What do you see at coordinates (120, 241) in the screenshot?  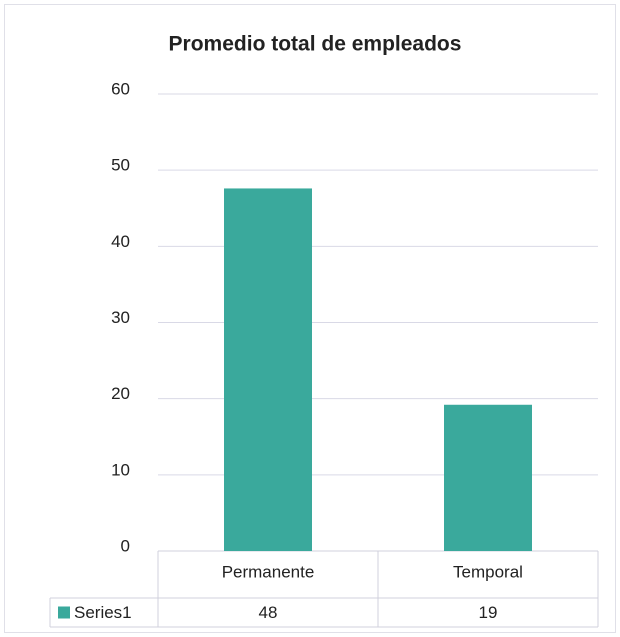 I see `y-tick-label: 40` at bounding box center [120, 241].